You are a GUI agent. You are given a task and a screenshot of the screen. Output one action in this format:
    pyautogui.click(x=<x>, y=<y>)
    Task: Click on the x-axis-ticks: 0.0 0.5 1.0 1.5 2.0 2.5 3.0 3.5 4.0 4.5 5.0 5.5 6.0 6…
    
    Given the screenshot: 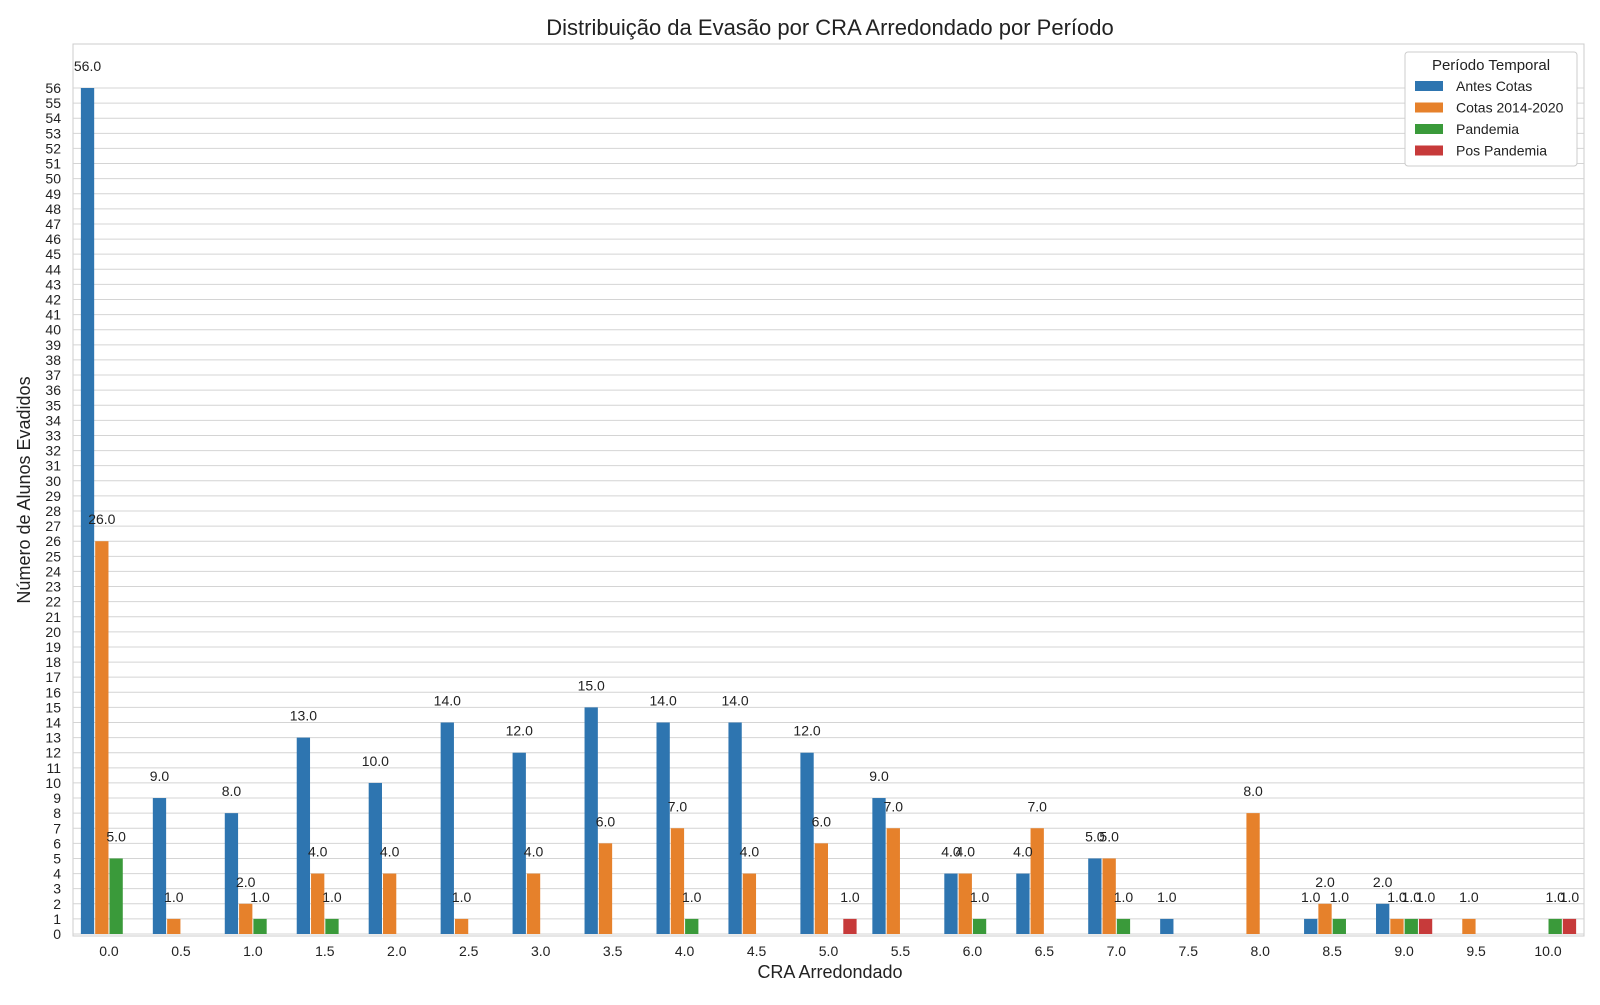 What is the action you would take?
    pyautogui.click(x=830, y=951)
    